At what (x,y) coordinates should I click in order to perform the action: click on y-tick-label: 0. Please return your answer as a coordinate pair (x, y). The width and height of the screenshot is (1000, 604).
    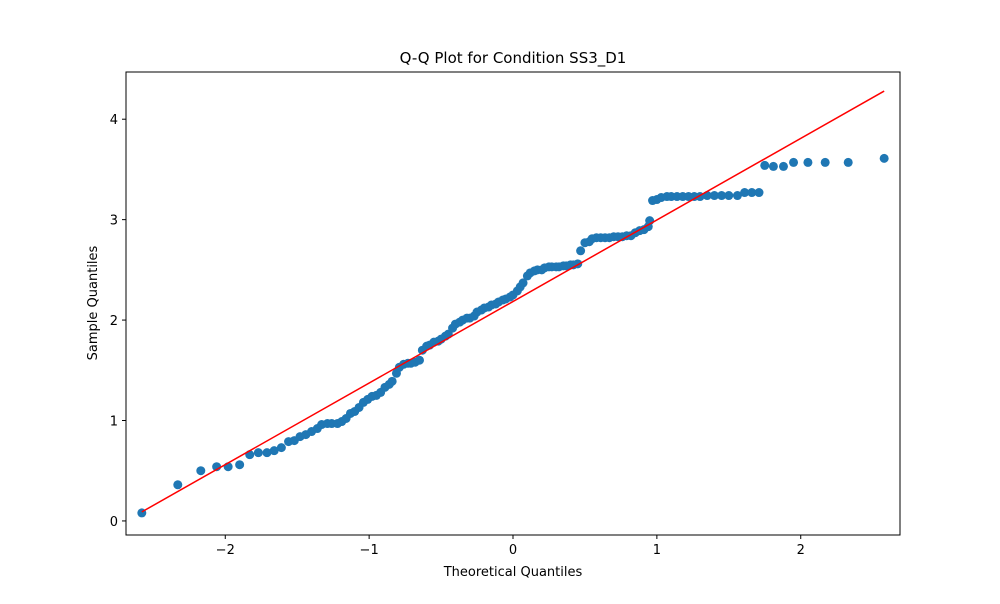
    Looking at the image, I should click on (114, 522).